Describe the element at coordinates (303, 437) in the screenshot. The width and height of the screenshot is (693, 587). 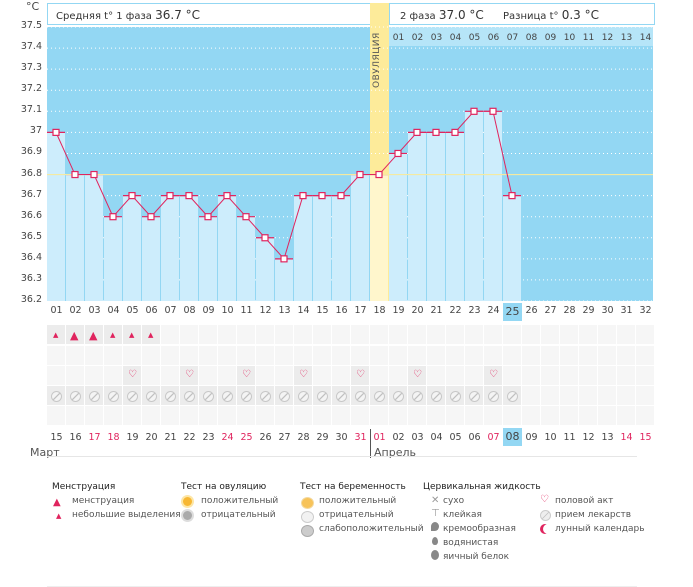
I see `calendar-date: 28` at that location.